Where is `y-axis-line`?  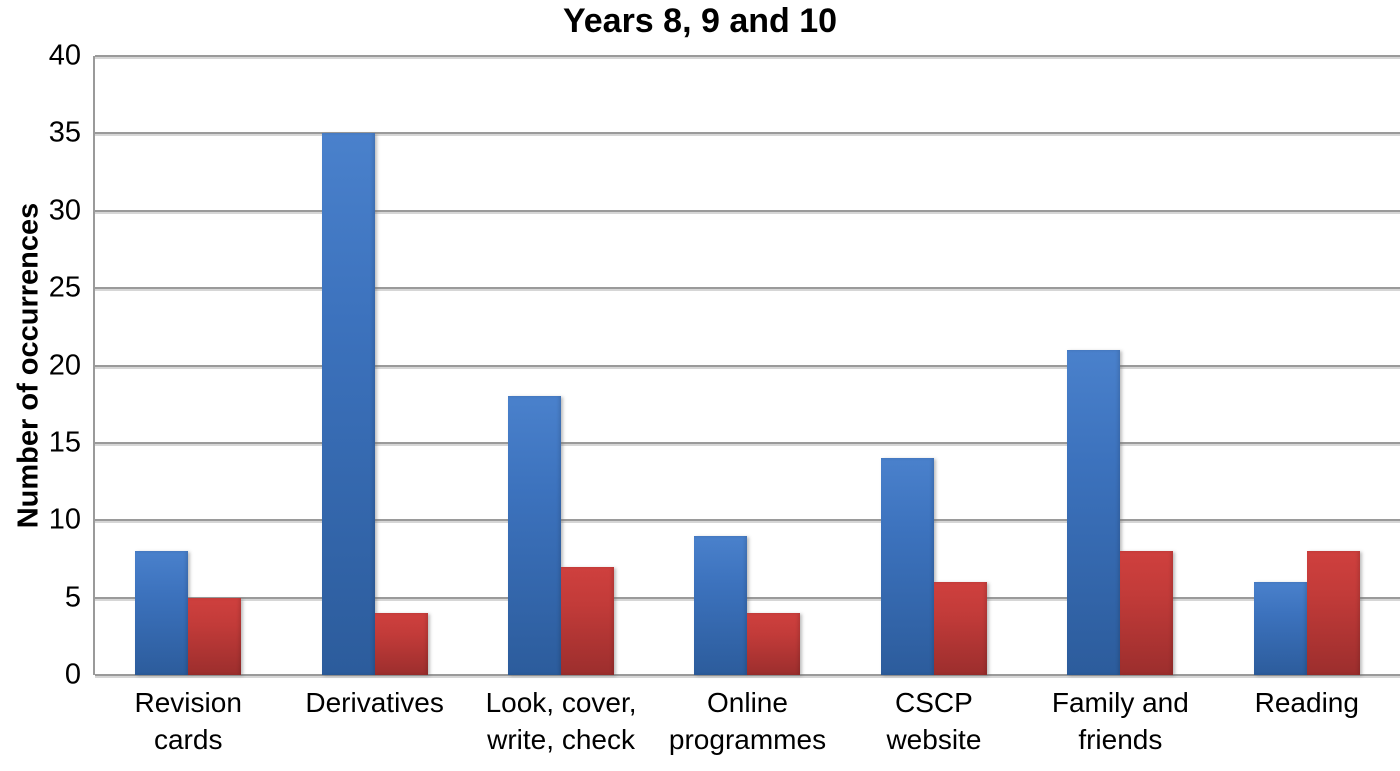
y-axis-line is located at coordinates (94, 365).